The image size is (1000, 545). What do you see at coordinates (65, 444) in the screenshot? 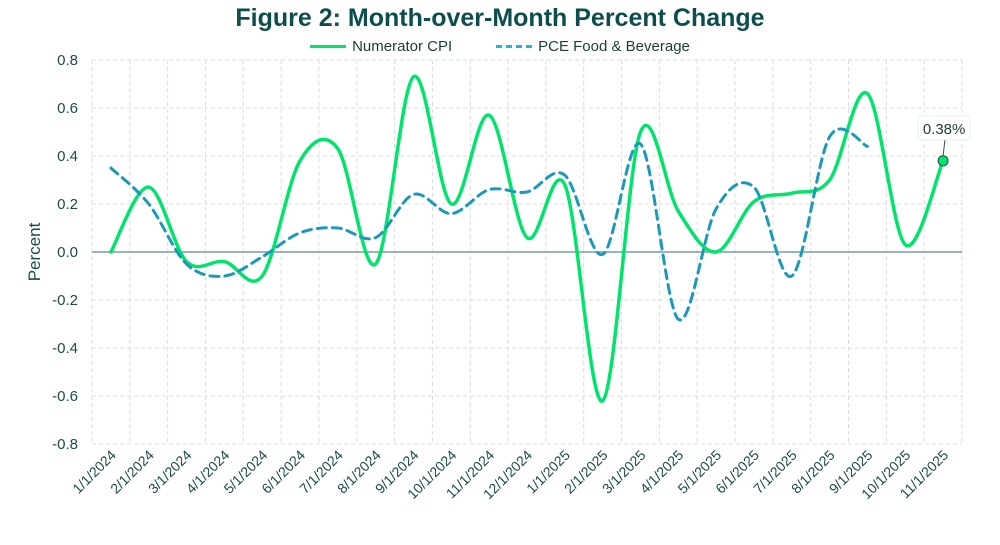
I see `y-tick-label: -0.8` at bounding box center [65, 444].